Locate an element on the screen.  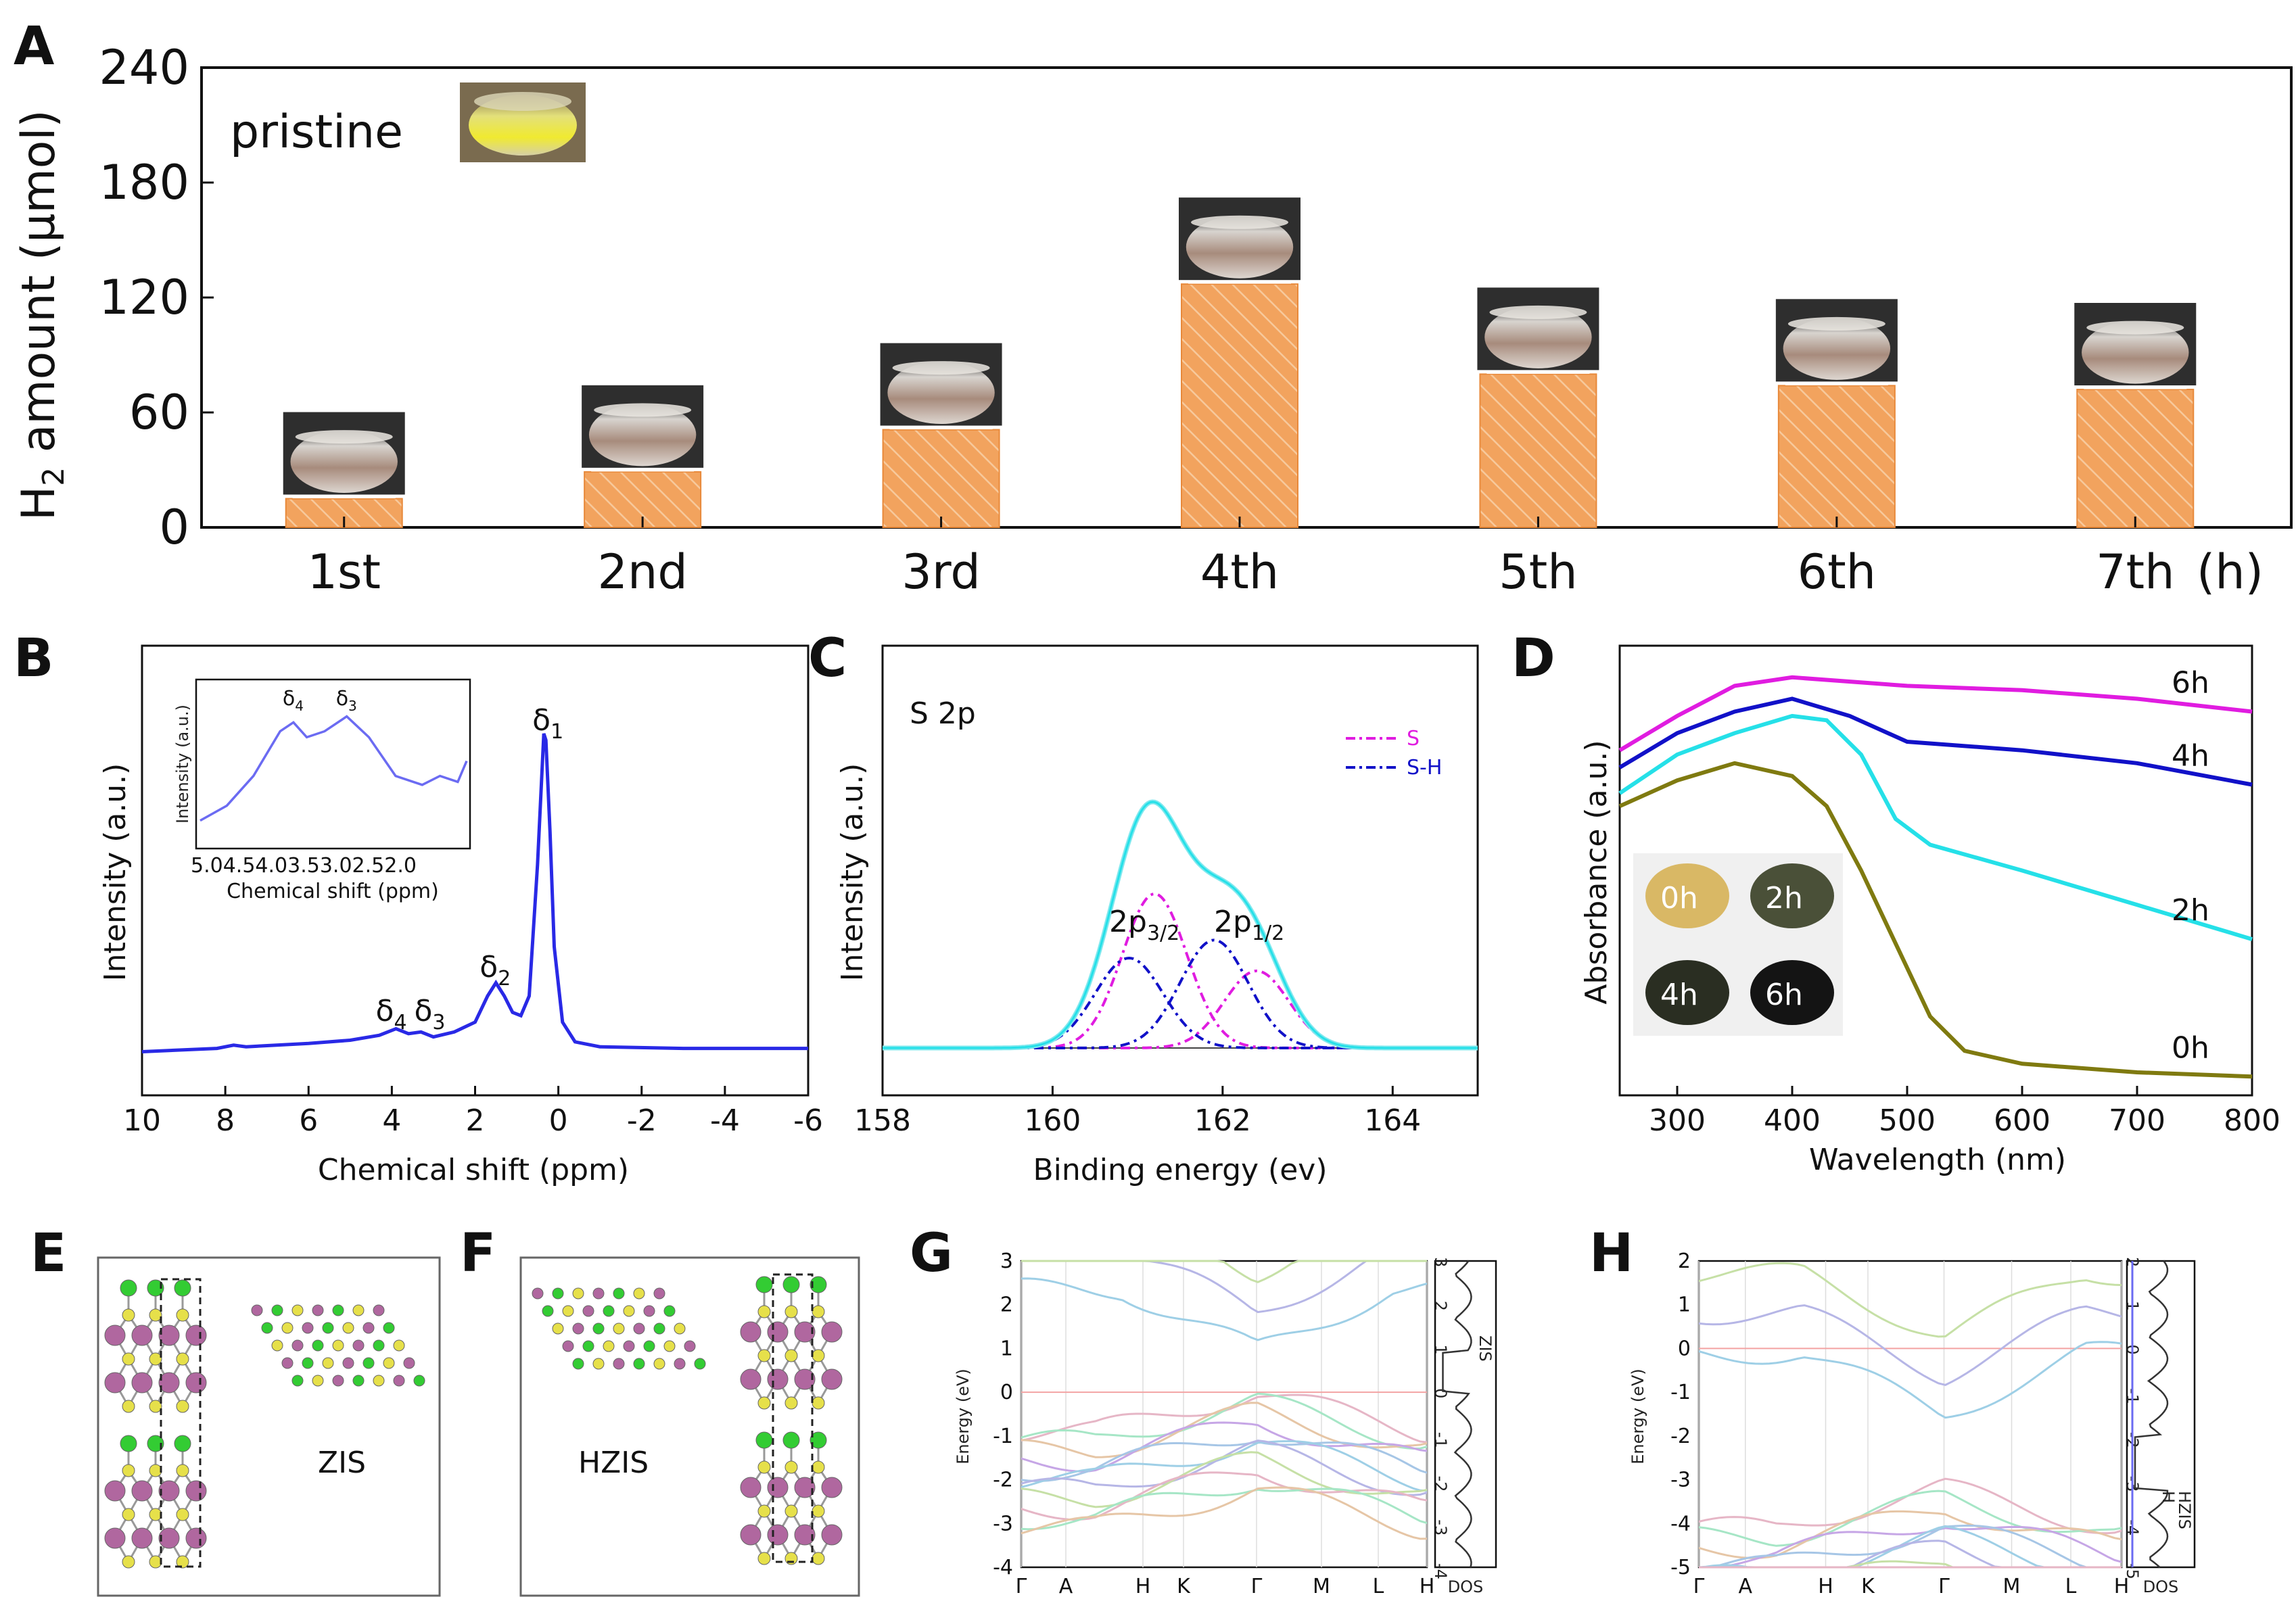
panel-g-y-axis-label: Energy (eV) is located at coordinates (963, 1416).